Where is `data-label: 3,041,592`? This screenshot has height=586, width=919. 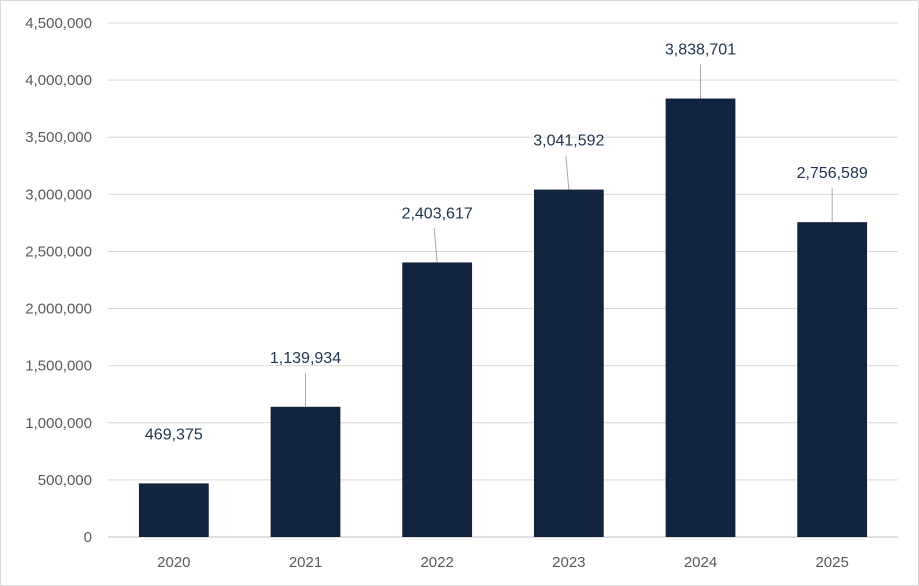
data-label: 3,041,592 is located at coordinates (568, 141).